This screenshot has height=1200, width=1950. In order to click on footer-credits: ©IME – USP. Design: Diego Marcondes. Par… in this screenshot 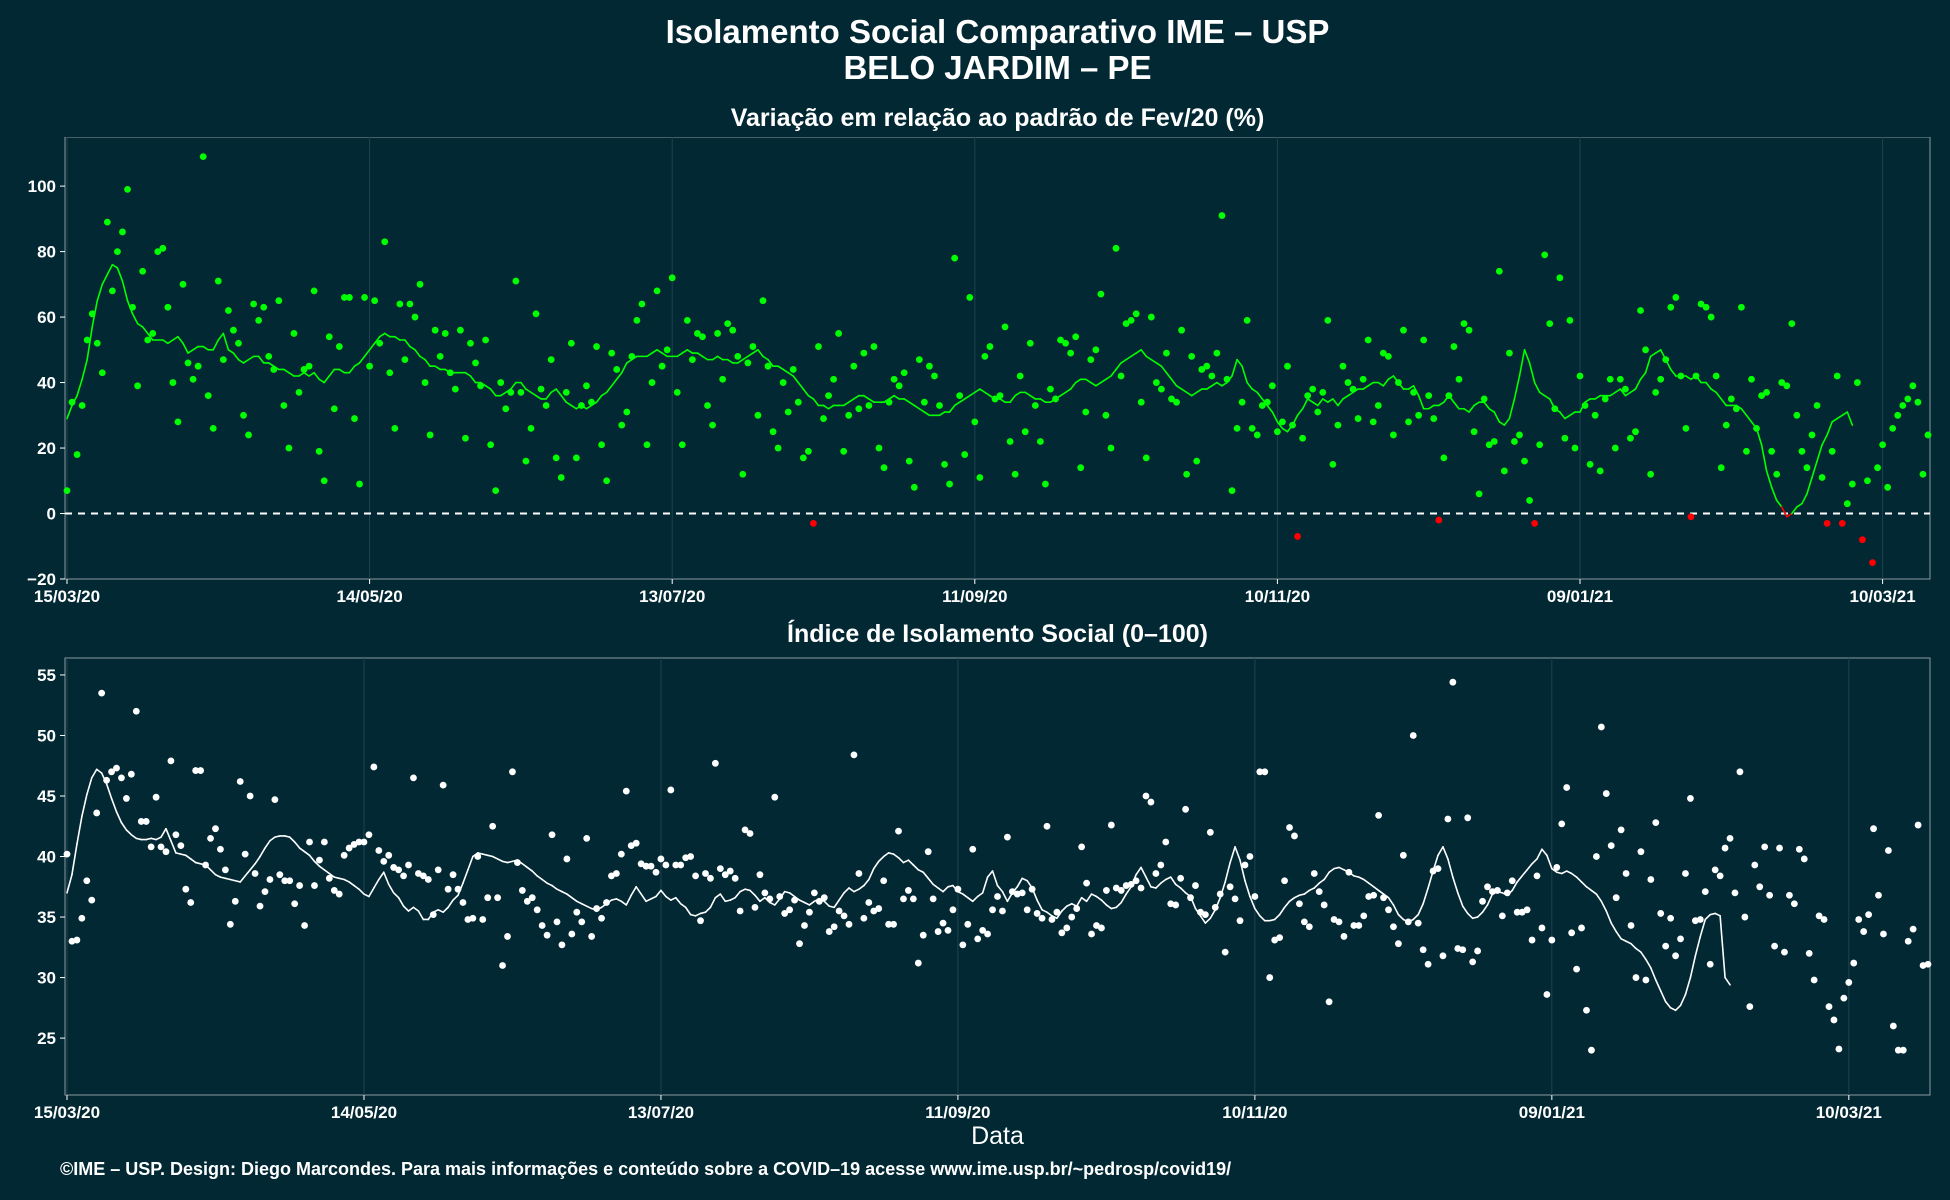, I will do `click(646, 1169)`.